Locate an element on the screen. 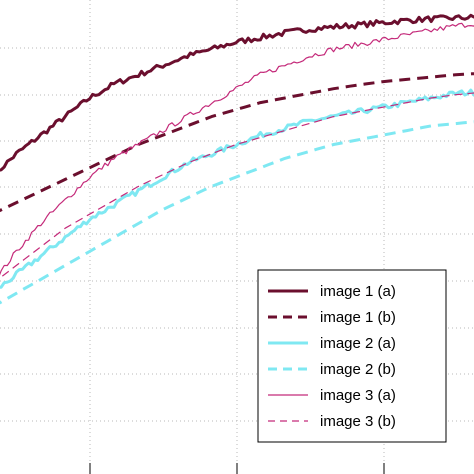 This screenshot has width=474, height=474. legend-label-1: image 1 (a) is located at coordinates (358, 291).